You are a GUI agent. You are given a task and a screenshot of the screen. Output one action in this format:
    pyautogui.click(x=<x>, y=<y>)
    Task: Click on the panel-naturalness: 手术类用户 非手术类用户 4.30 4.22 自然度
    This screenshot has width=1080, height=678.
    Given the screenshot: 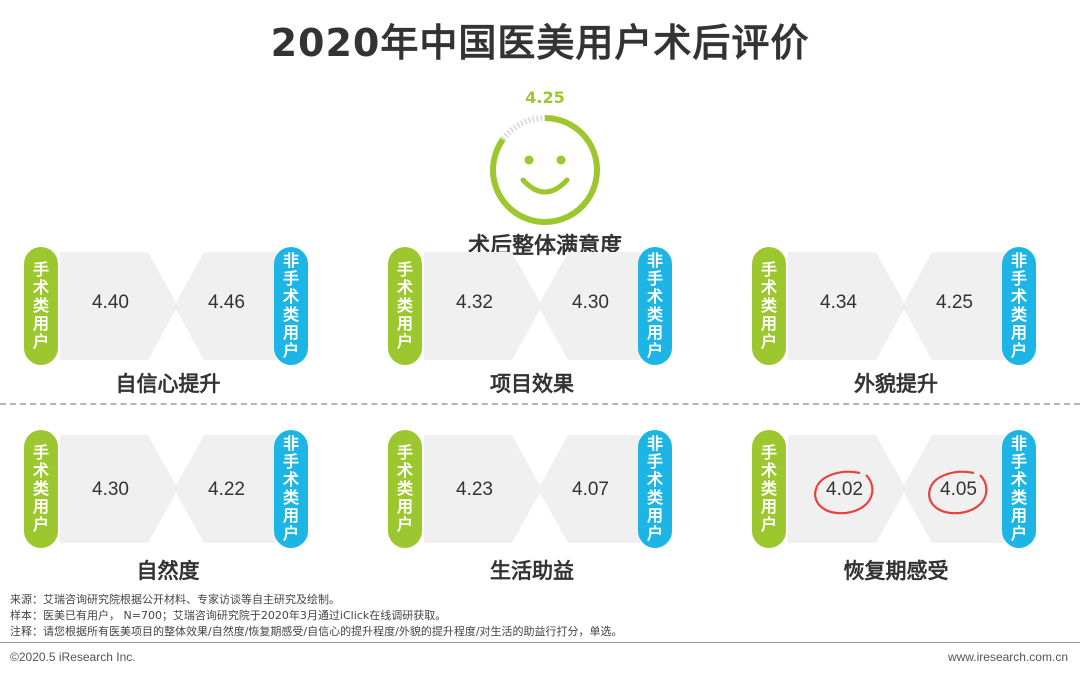 What is the action you would take?
    pyautogui.click(x=168, y=507)
    